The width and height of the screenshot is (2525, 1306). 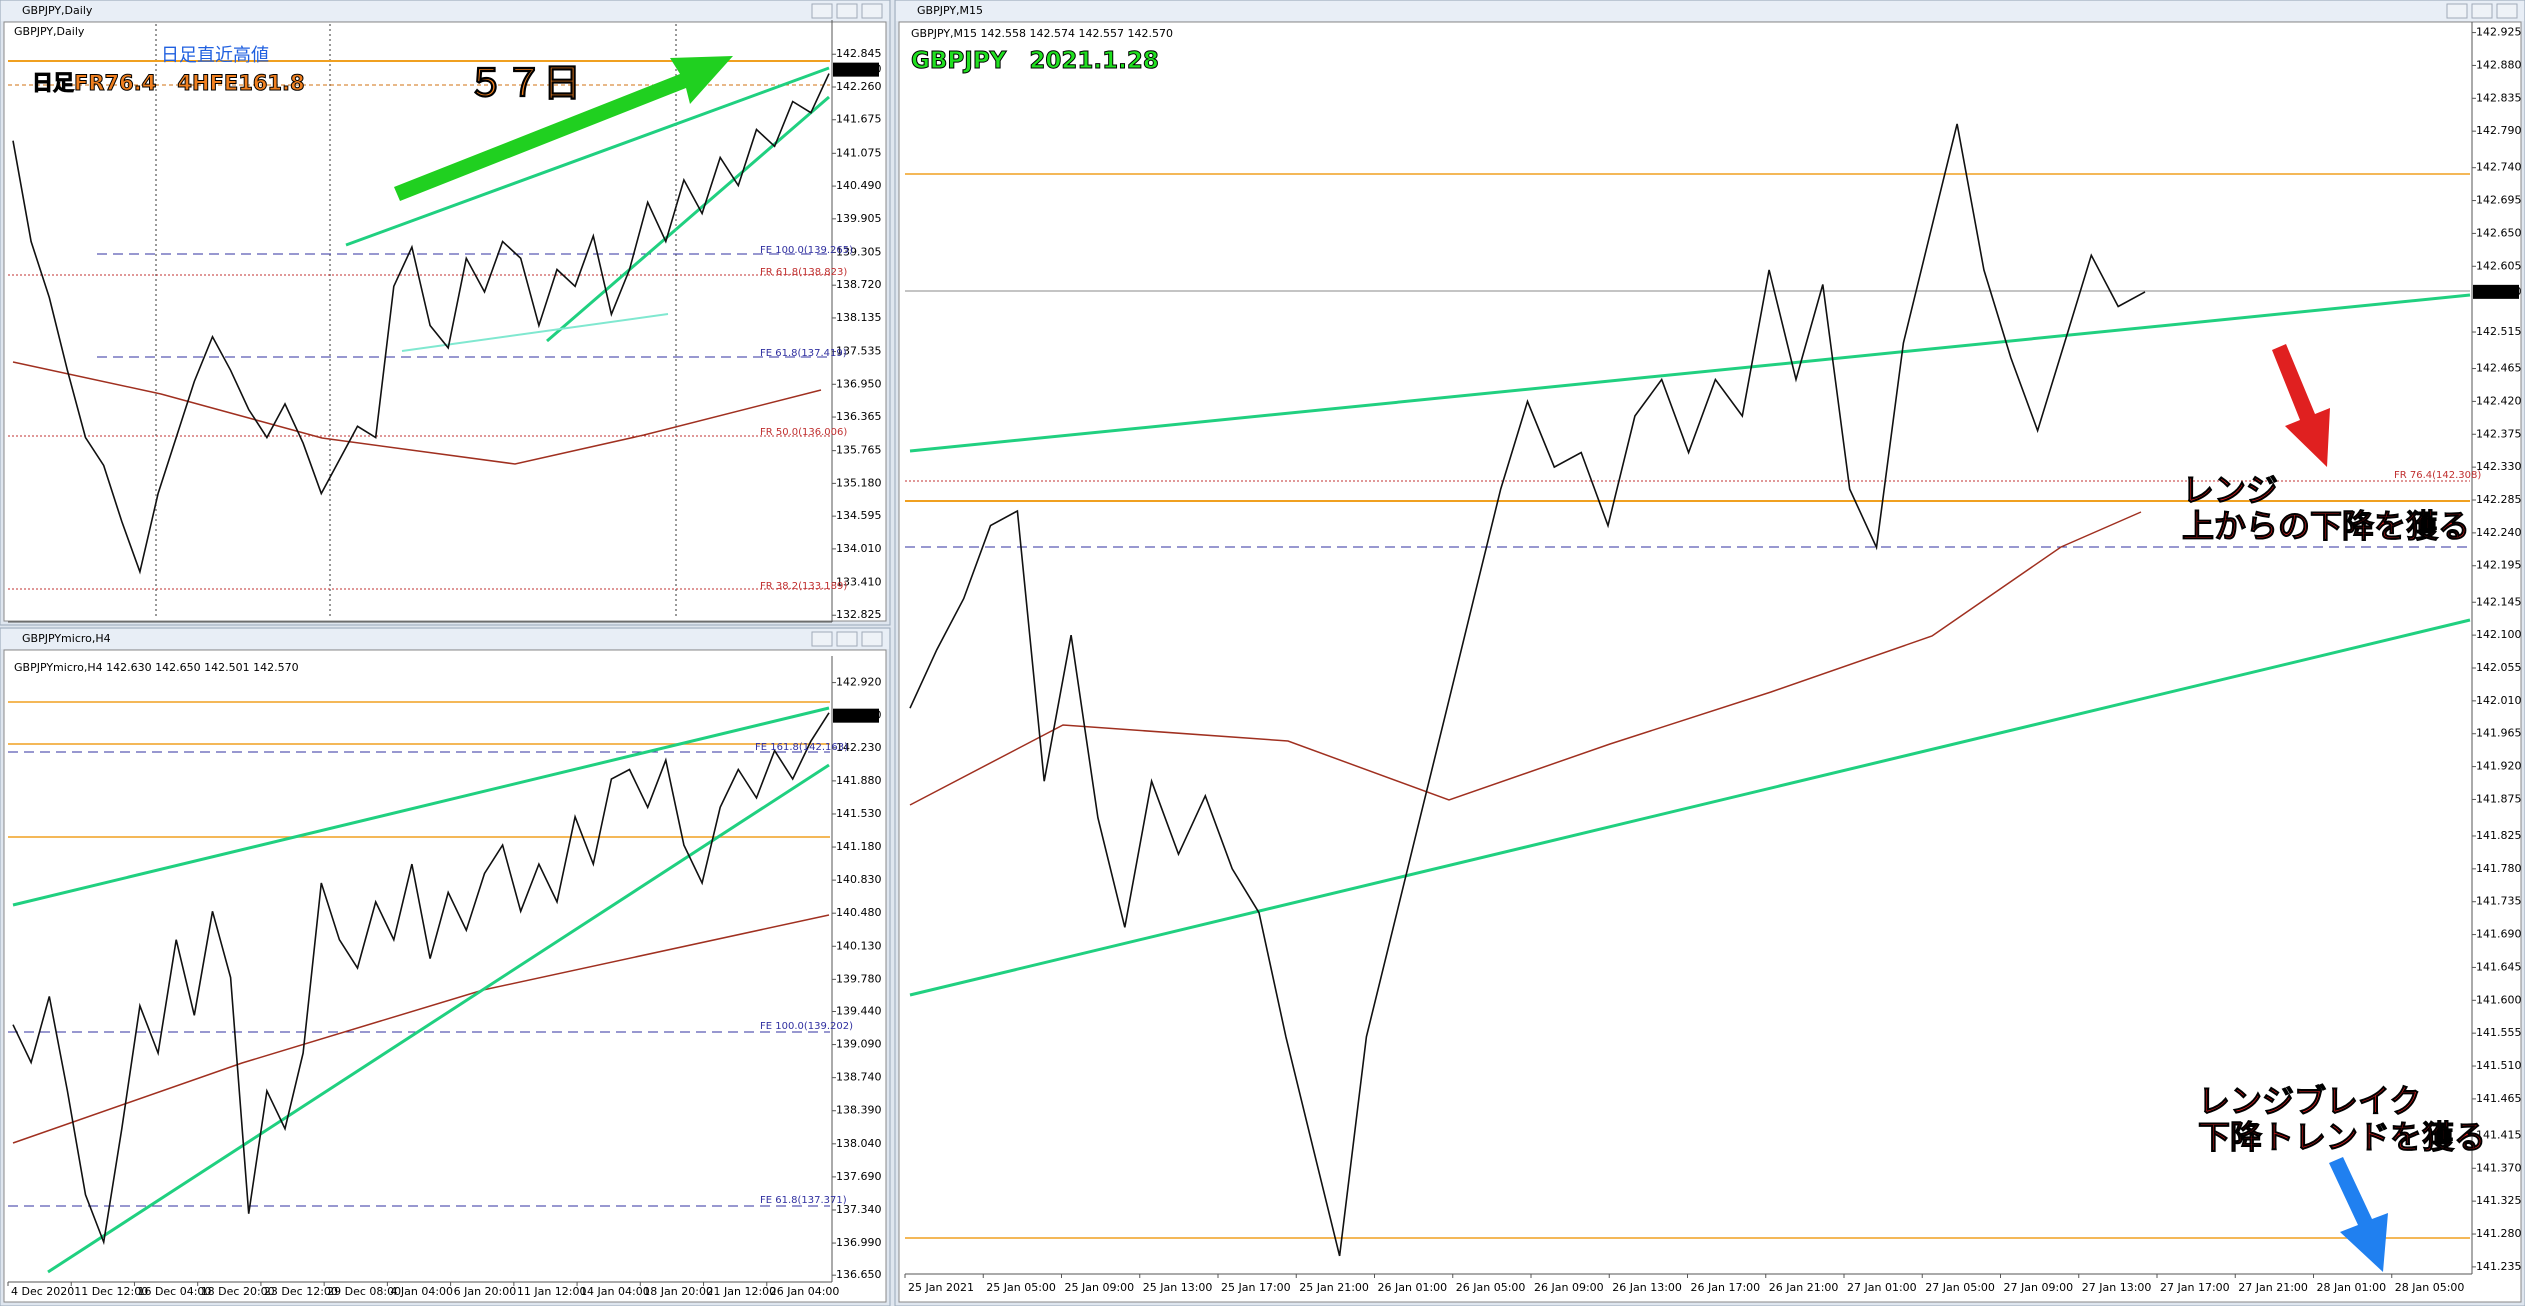 I want to click on y-tick-label: 142.695, so click(x=2499, y=200).